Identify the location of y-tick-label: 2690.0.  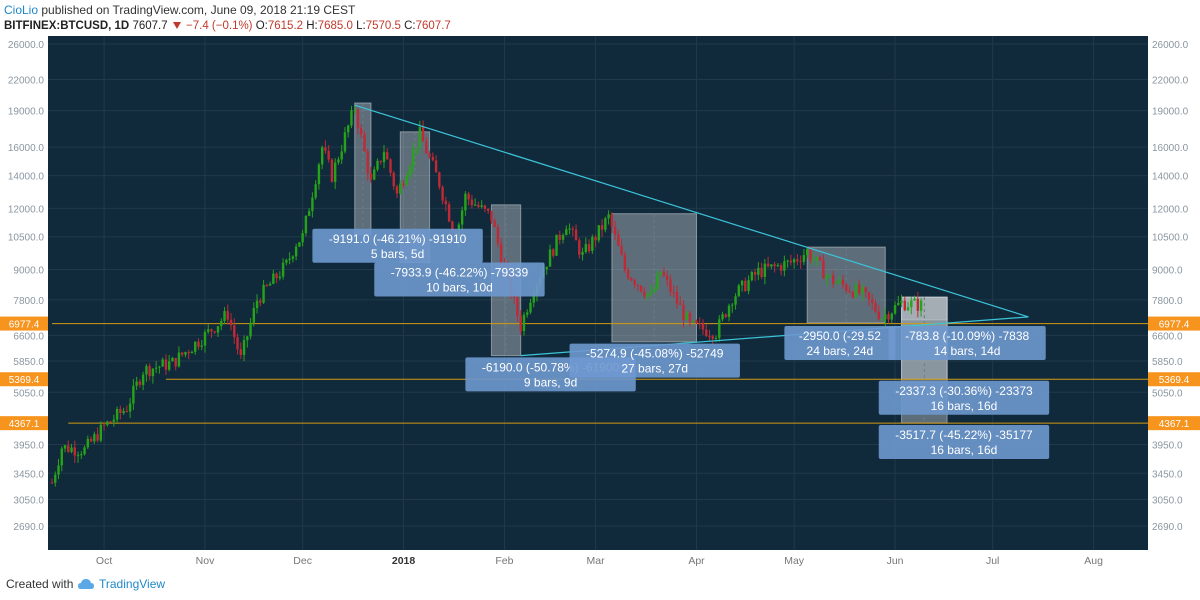
(1167, 527).